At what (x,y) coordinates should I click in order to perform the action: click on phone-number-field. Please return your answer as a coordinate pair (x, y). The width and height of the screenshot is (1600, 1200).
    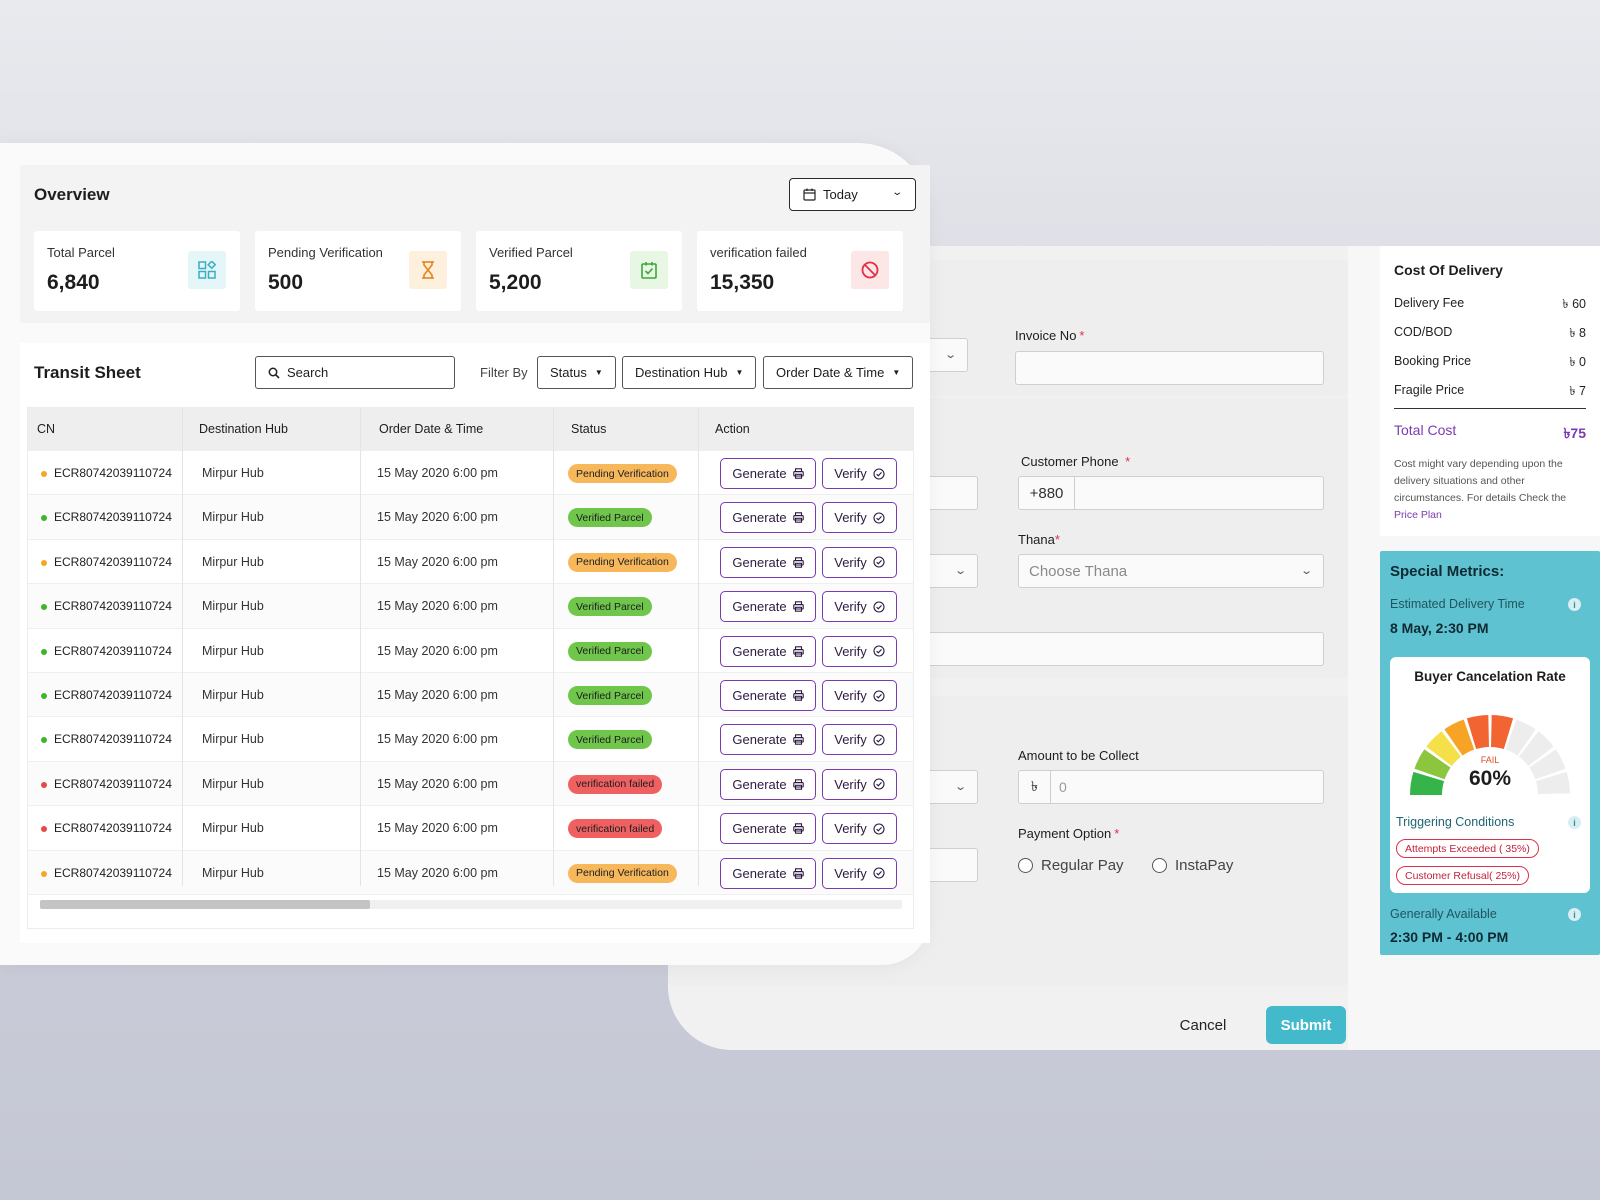
    Looking at the image, I should click on (1199, 493).